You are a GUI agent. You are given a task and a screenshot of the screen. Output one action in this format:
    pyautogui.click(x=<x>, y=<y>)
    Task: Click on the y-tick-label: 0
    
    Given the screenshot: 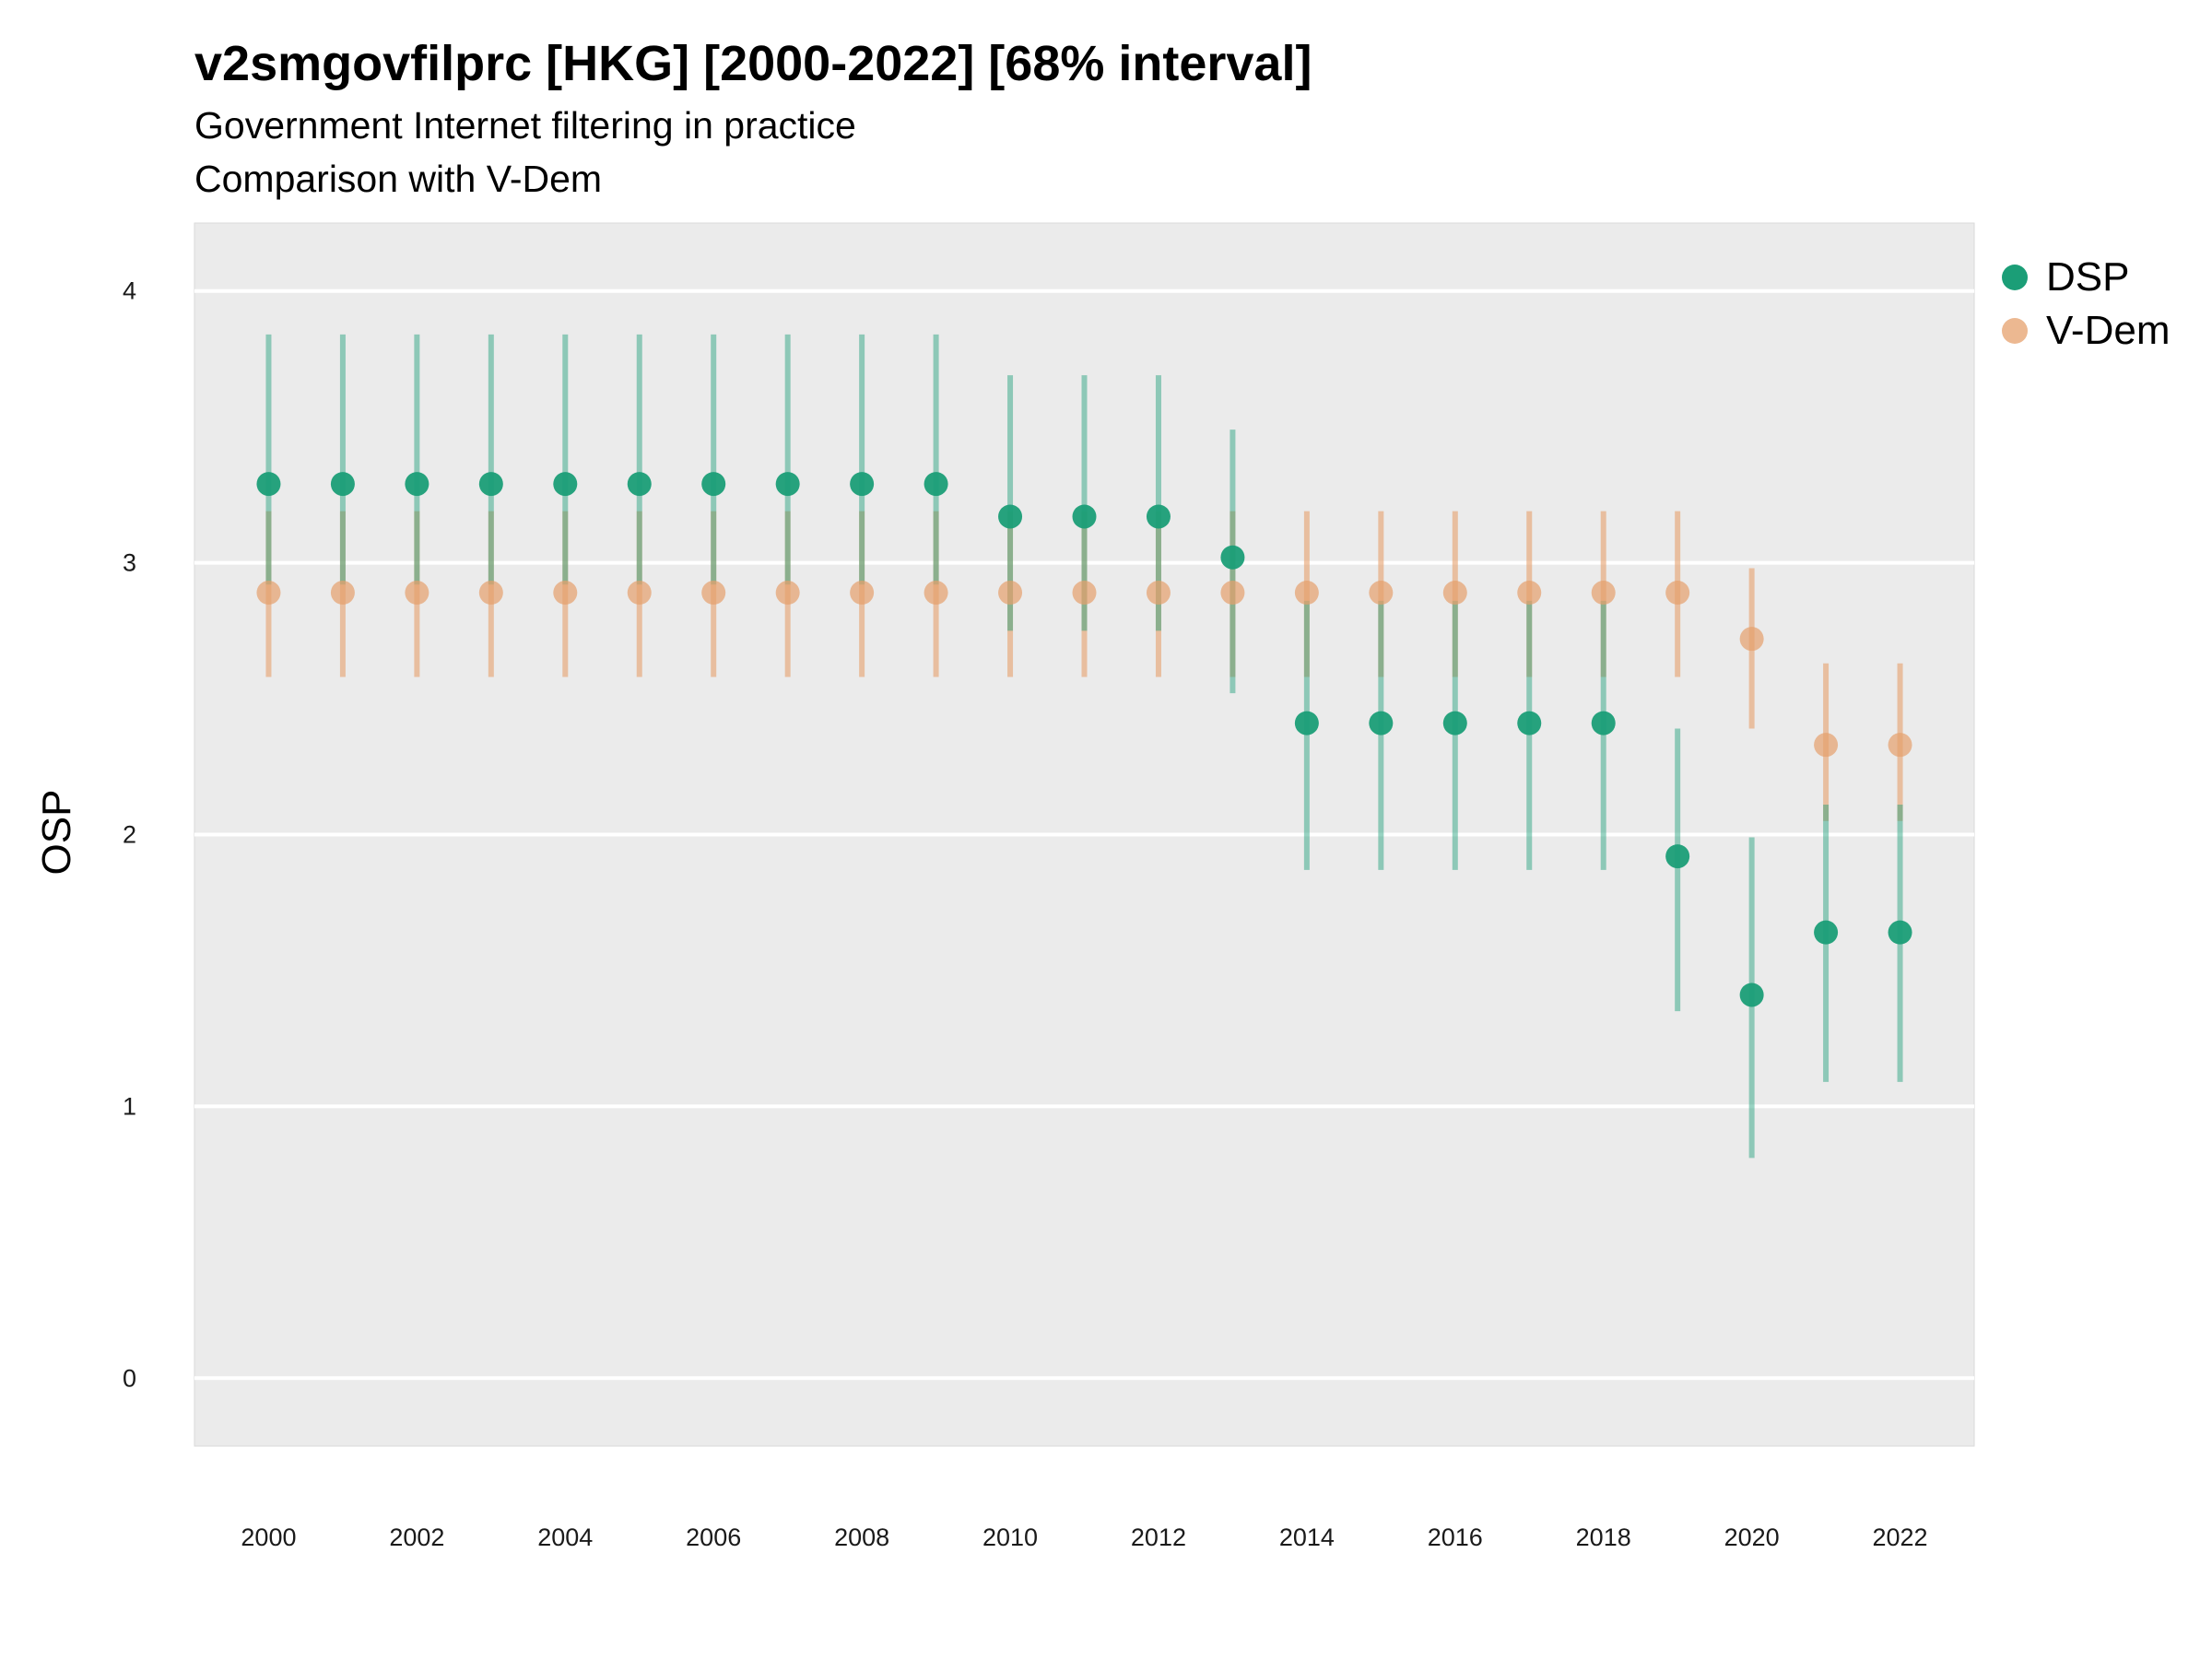 What is the action you would take?
    pyautogui.click(x=129, y=1378)
    